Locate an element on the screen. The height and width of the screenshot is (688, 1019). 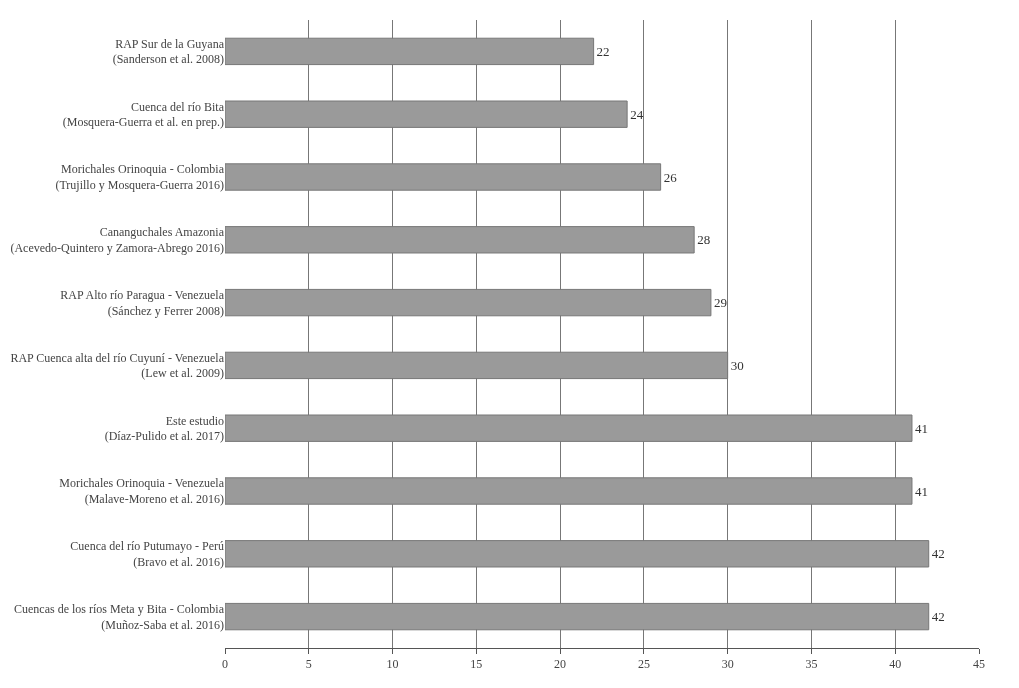
x-tick-label: 30 is located at coordinates (727, 664).